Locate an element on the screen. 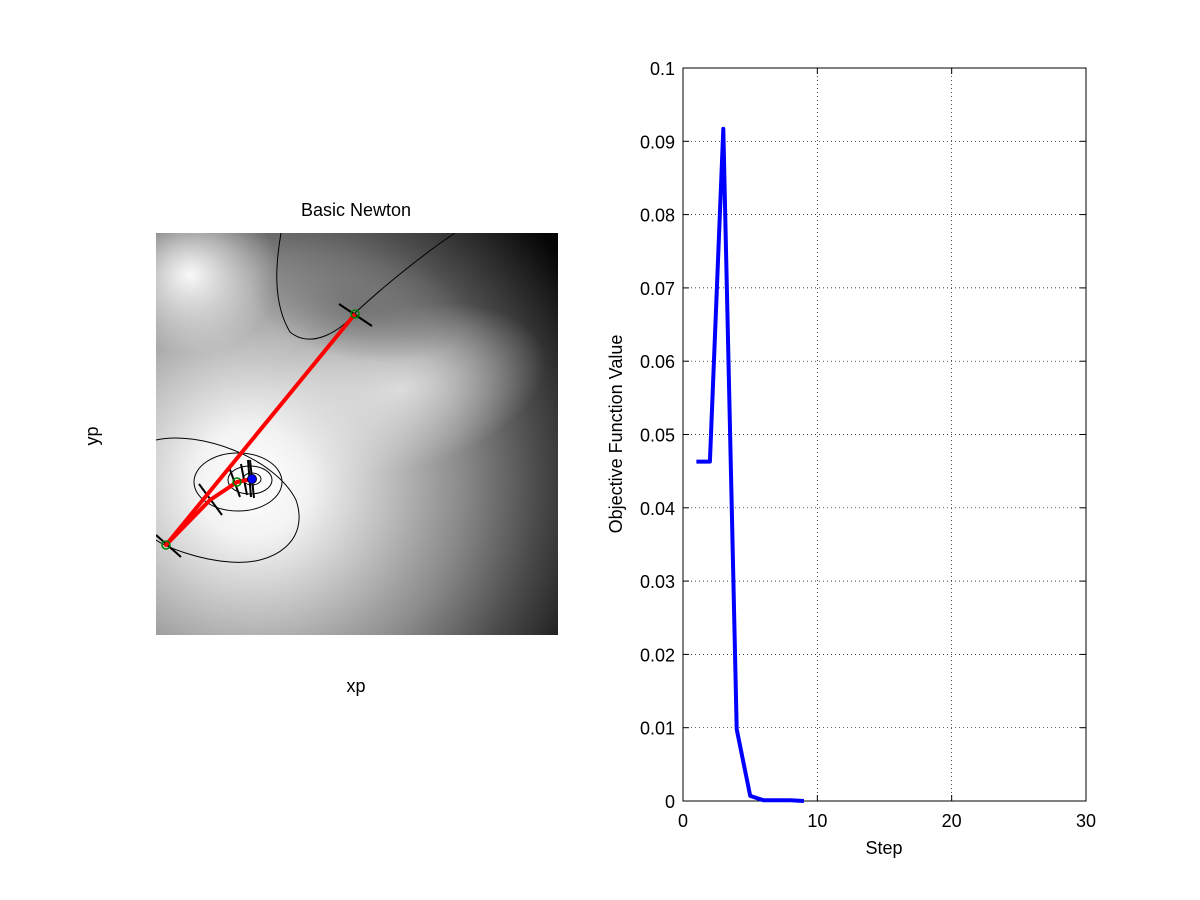 The height and width of the screenshot is (900, 1200). series-line is located at coordinates (750, 464).